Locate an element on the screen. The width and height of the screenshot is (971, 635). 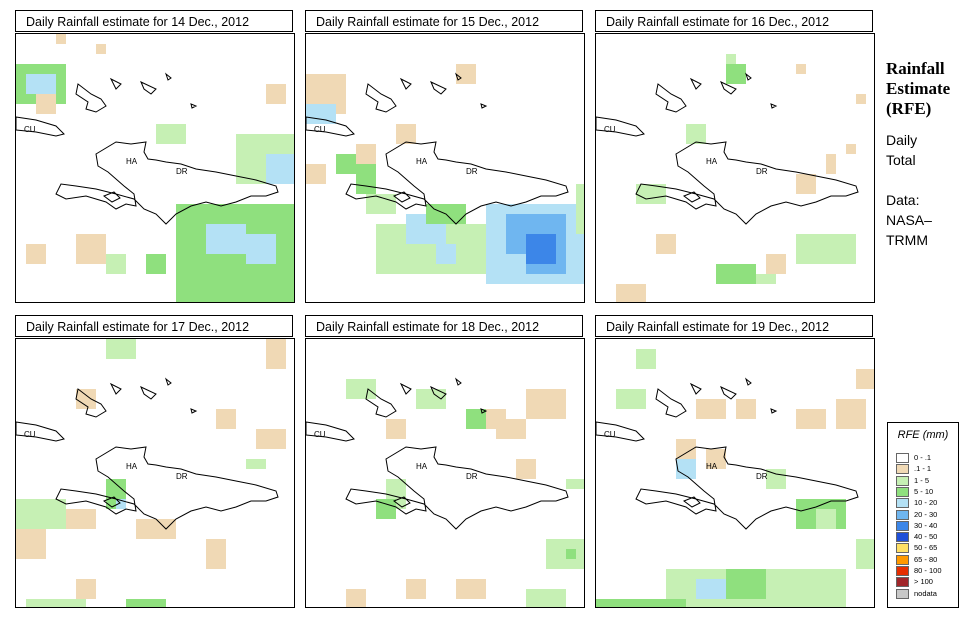
legend-label: .1 - 1 is located at coordinates (923, 469).